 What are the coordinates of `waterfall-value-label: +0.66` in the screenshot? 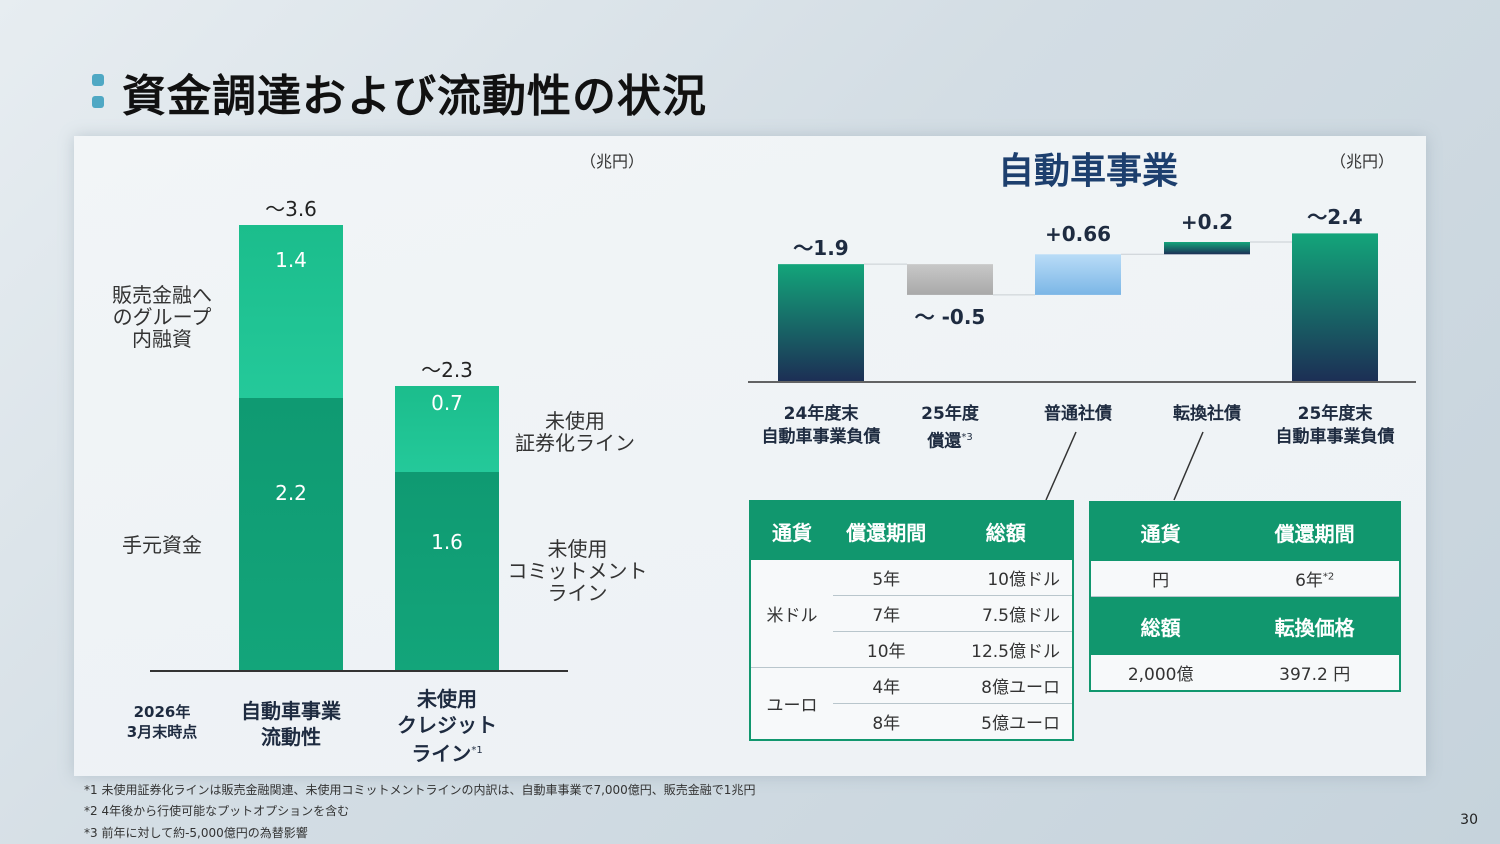 It's located at (1078, 234).